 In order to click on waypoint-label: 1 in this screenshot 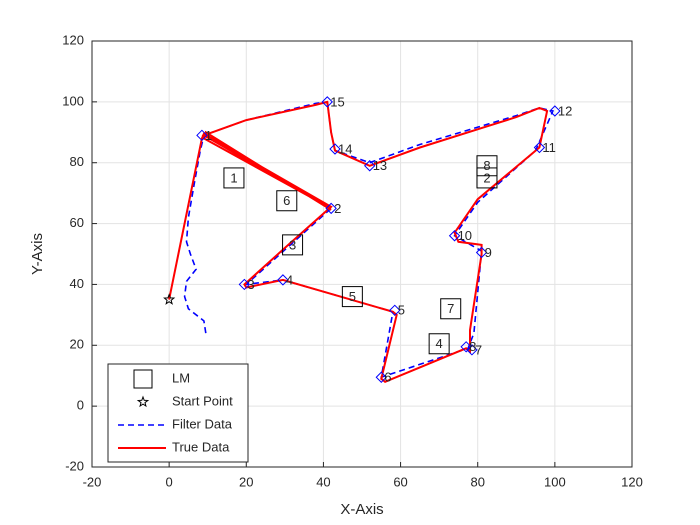, I will do `click(208, 135)`.